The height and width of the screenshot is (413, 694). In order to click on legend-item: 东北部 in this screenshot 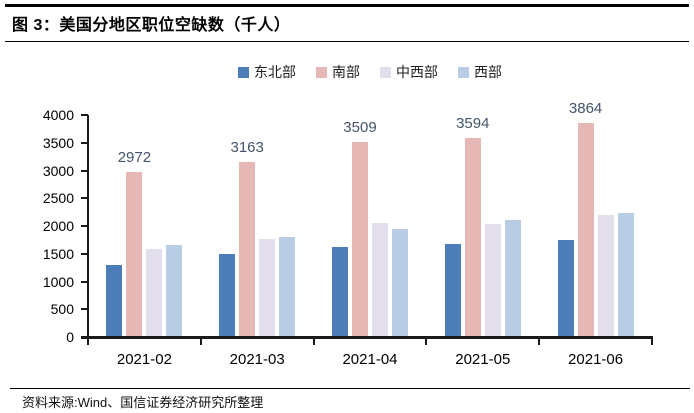, I will do `click(267, 72)`.